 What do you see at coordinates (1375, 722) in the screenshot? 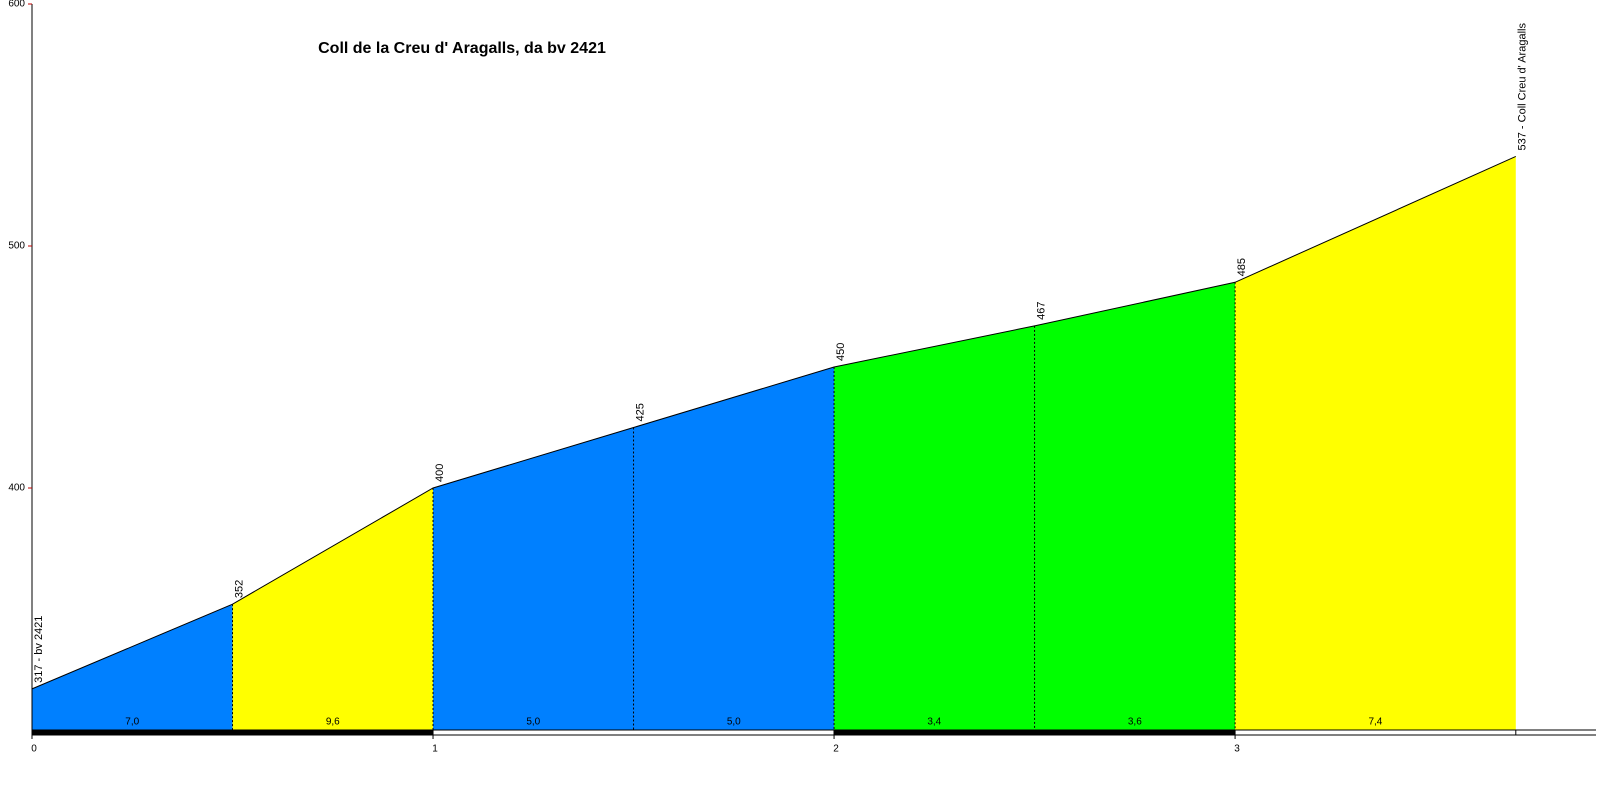
I see `gradient-label: 7,4` at bounding box center [1375, 722].